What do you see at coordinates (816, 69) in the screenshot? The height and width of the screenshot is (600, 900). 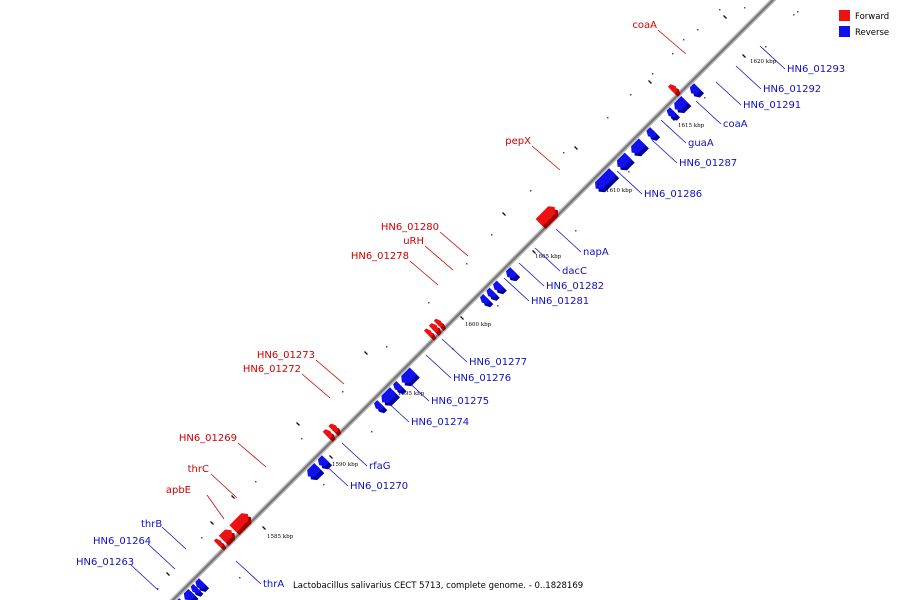 I see `gene-label-reverse-20: HN6_01293` at bounding box center [816, 69].